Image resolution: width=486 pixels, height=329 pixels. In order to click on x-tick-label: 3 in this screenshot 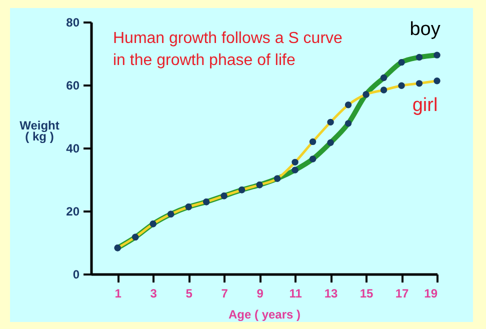, I will do `click(154, 293)`.